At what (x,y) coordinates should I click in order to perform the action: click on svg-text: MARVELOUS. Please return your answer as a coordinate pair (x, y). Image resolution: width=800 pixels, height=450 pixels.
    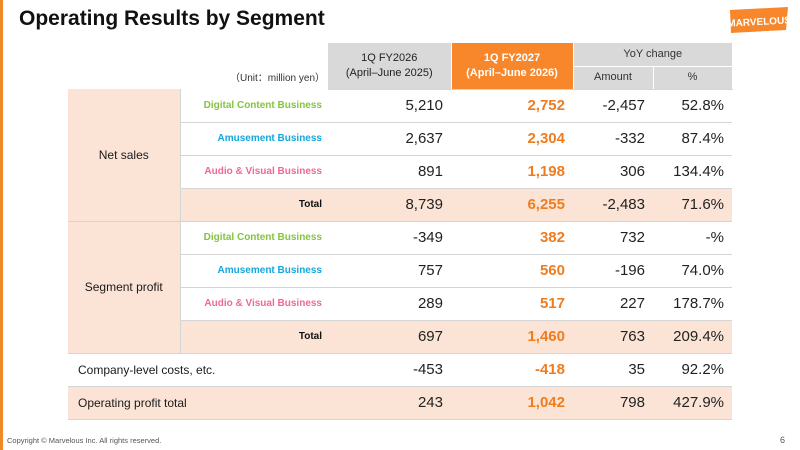
    Looking at the image, I should click on (759, 22).